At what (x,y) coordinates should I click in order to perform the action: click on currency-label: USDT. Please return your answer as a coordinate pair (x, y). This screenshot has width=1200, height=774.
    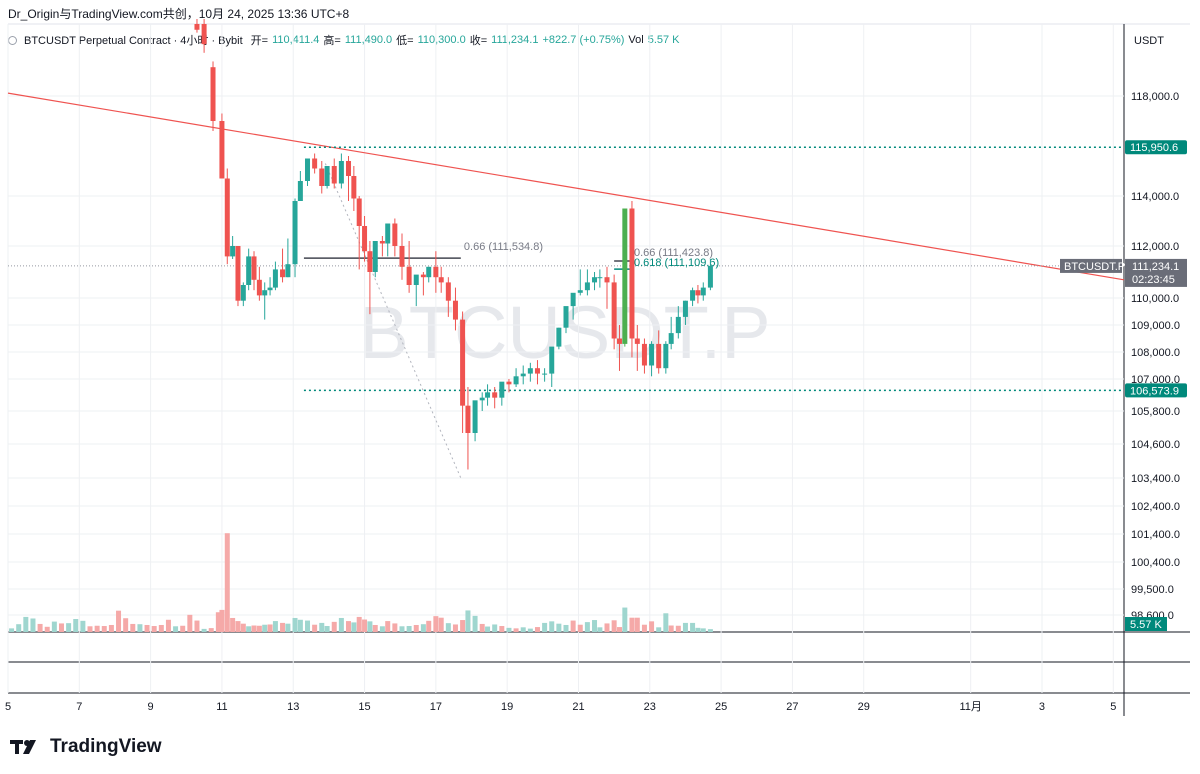
    Looking at the image, I should click on (1149, 41).